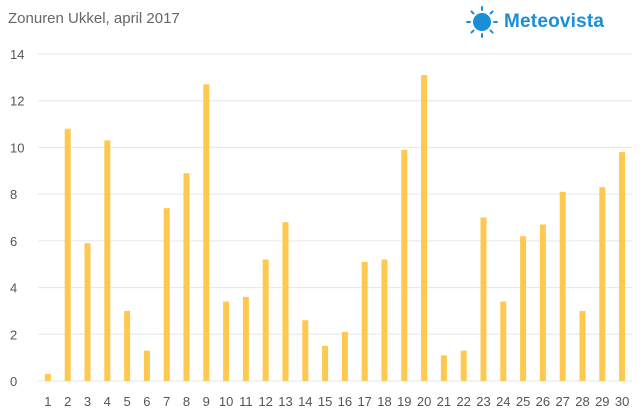  What do you see at coordinates (13, 241) in the screenshot?
I see `y-tick-label: 6` at bounding box center [13, 241].